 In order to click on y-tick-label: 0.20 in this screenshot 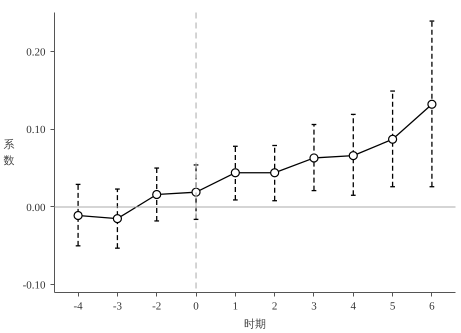, I will do `click(36, 52)`.